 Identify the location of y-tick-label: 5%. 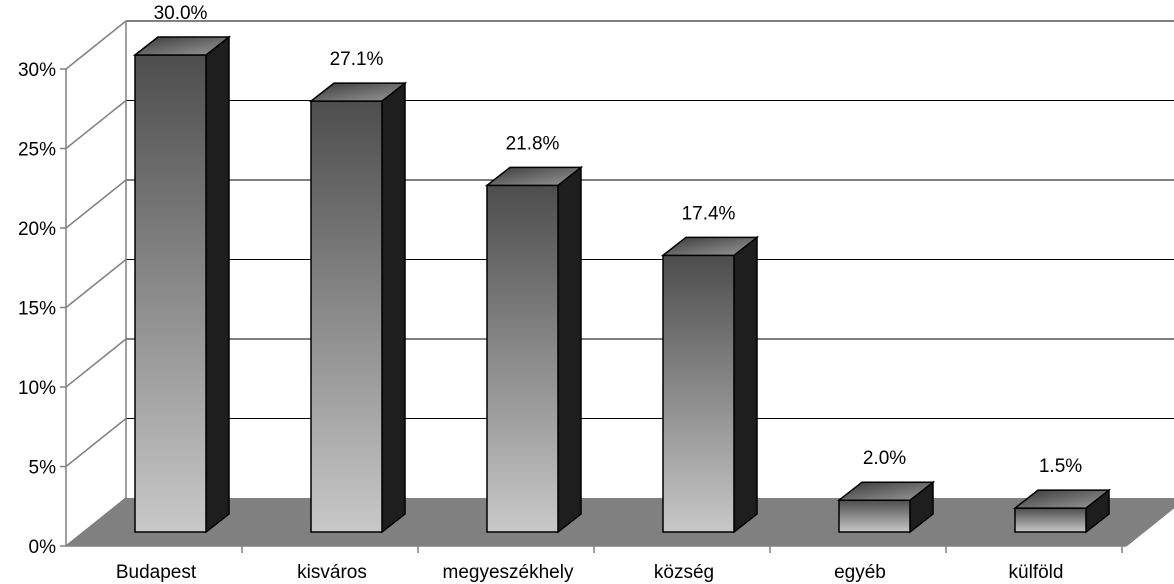
(43, 468).